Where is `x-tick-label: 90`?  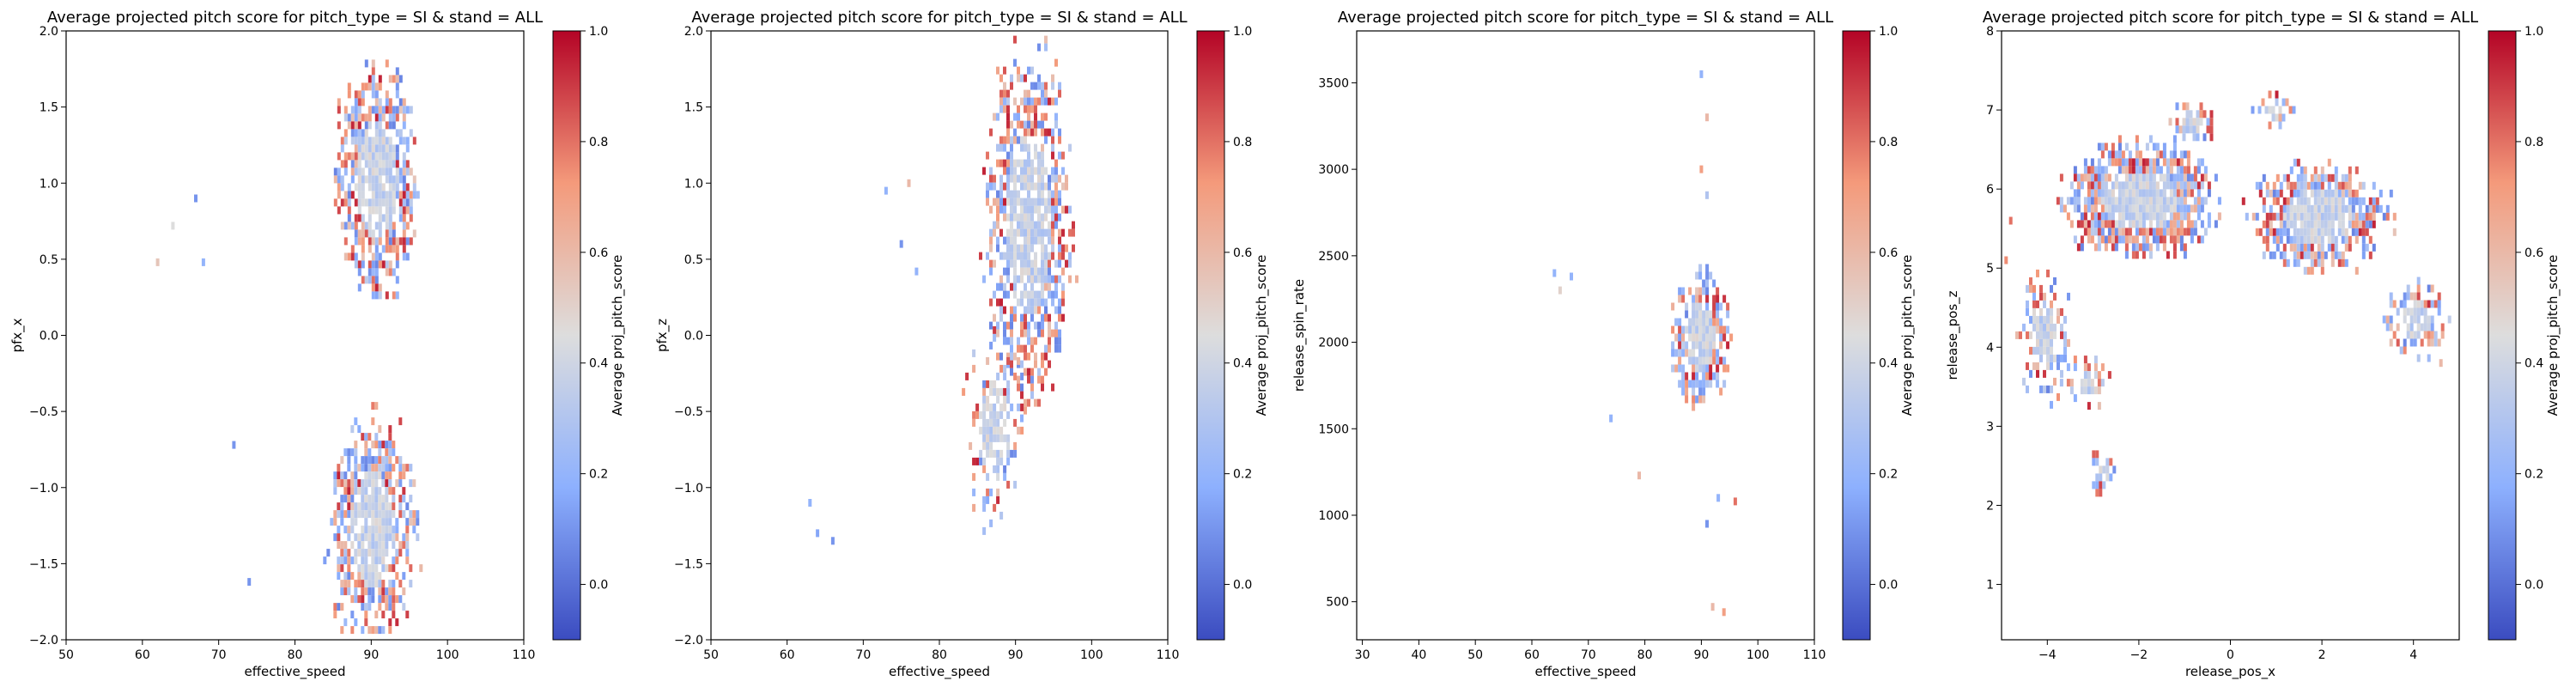 x-tick-label: 90 is located at coordinates (371, 655).